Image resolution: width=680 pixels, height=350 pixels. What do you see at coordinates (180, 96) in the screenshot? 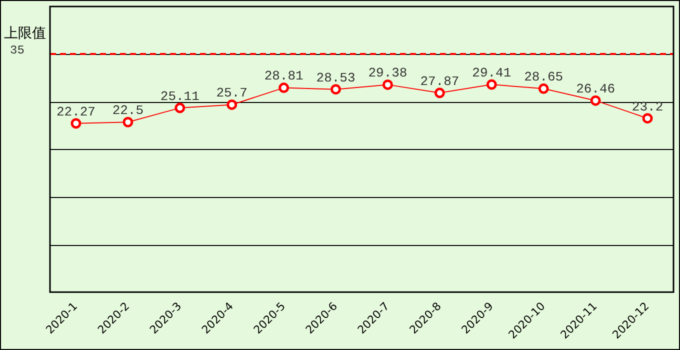
I see `data-label: 25.11` at bounding box center [180, 96].